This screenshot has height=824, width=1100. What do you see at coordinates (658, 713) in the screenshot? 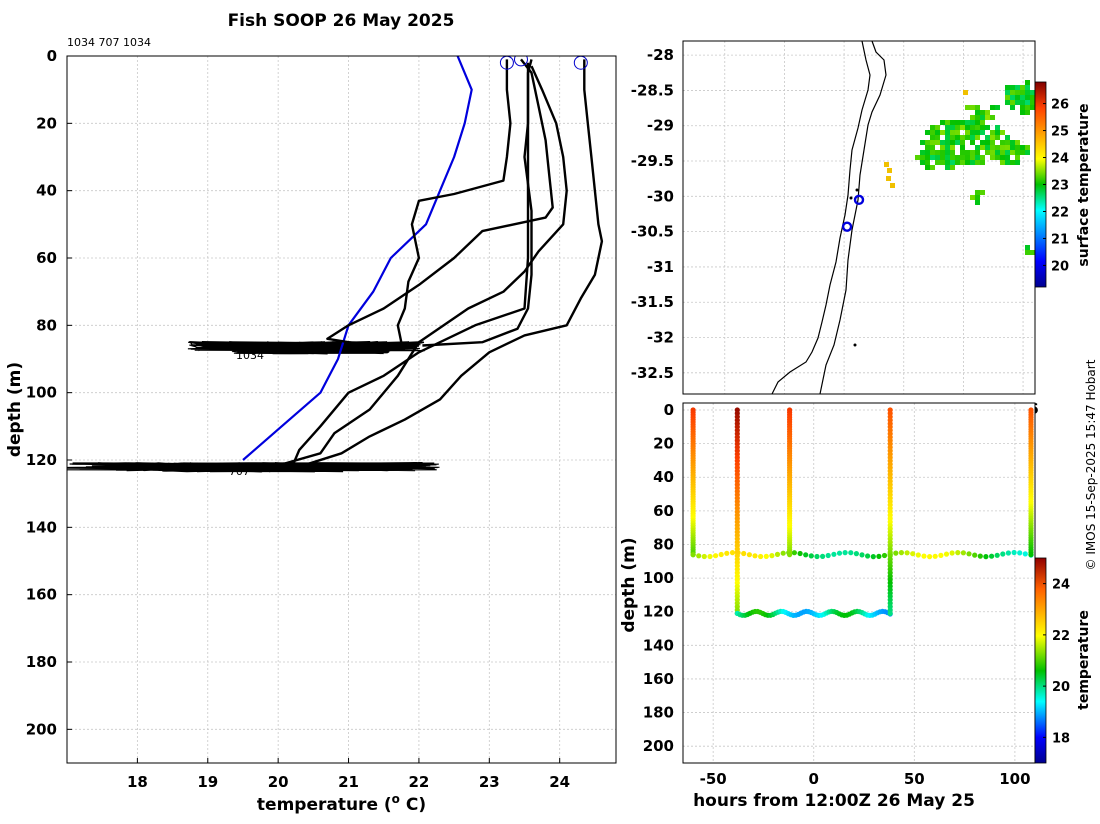
I see `track-y-tick-label: 180` at bounding box center [658, 713].